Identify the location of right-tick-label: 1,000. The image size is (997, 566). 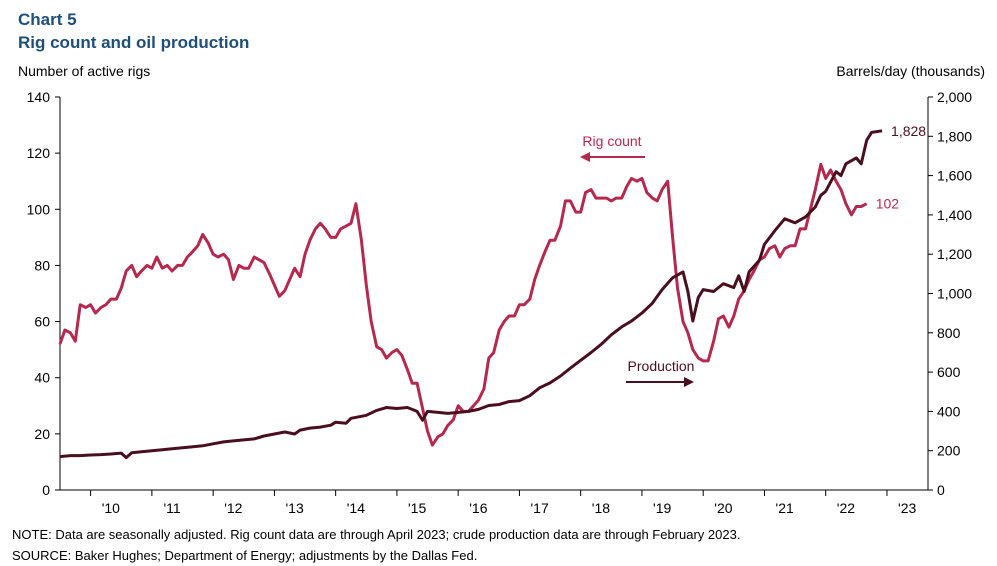
(954, 294).